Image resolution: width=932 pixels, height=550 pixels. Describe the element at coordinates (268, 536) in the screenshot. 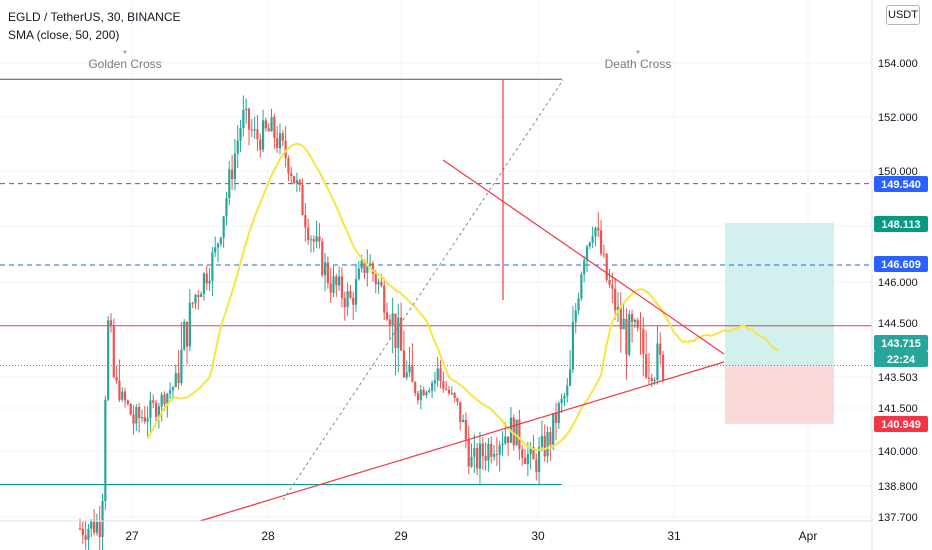

I see `time-tick-label: 28` at that location.